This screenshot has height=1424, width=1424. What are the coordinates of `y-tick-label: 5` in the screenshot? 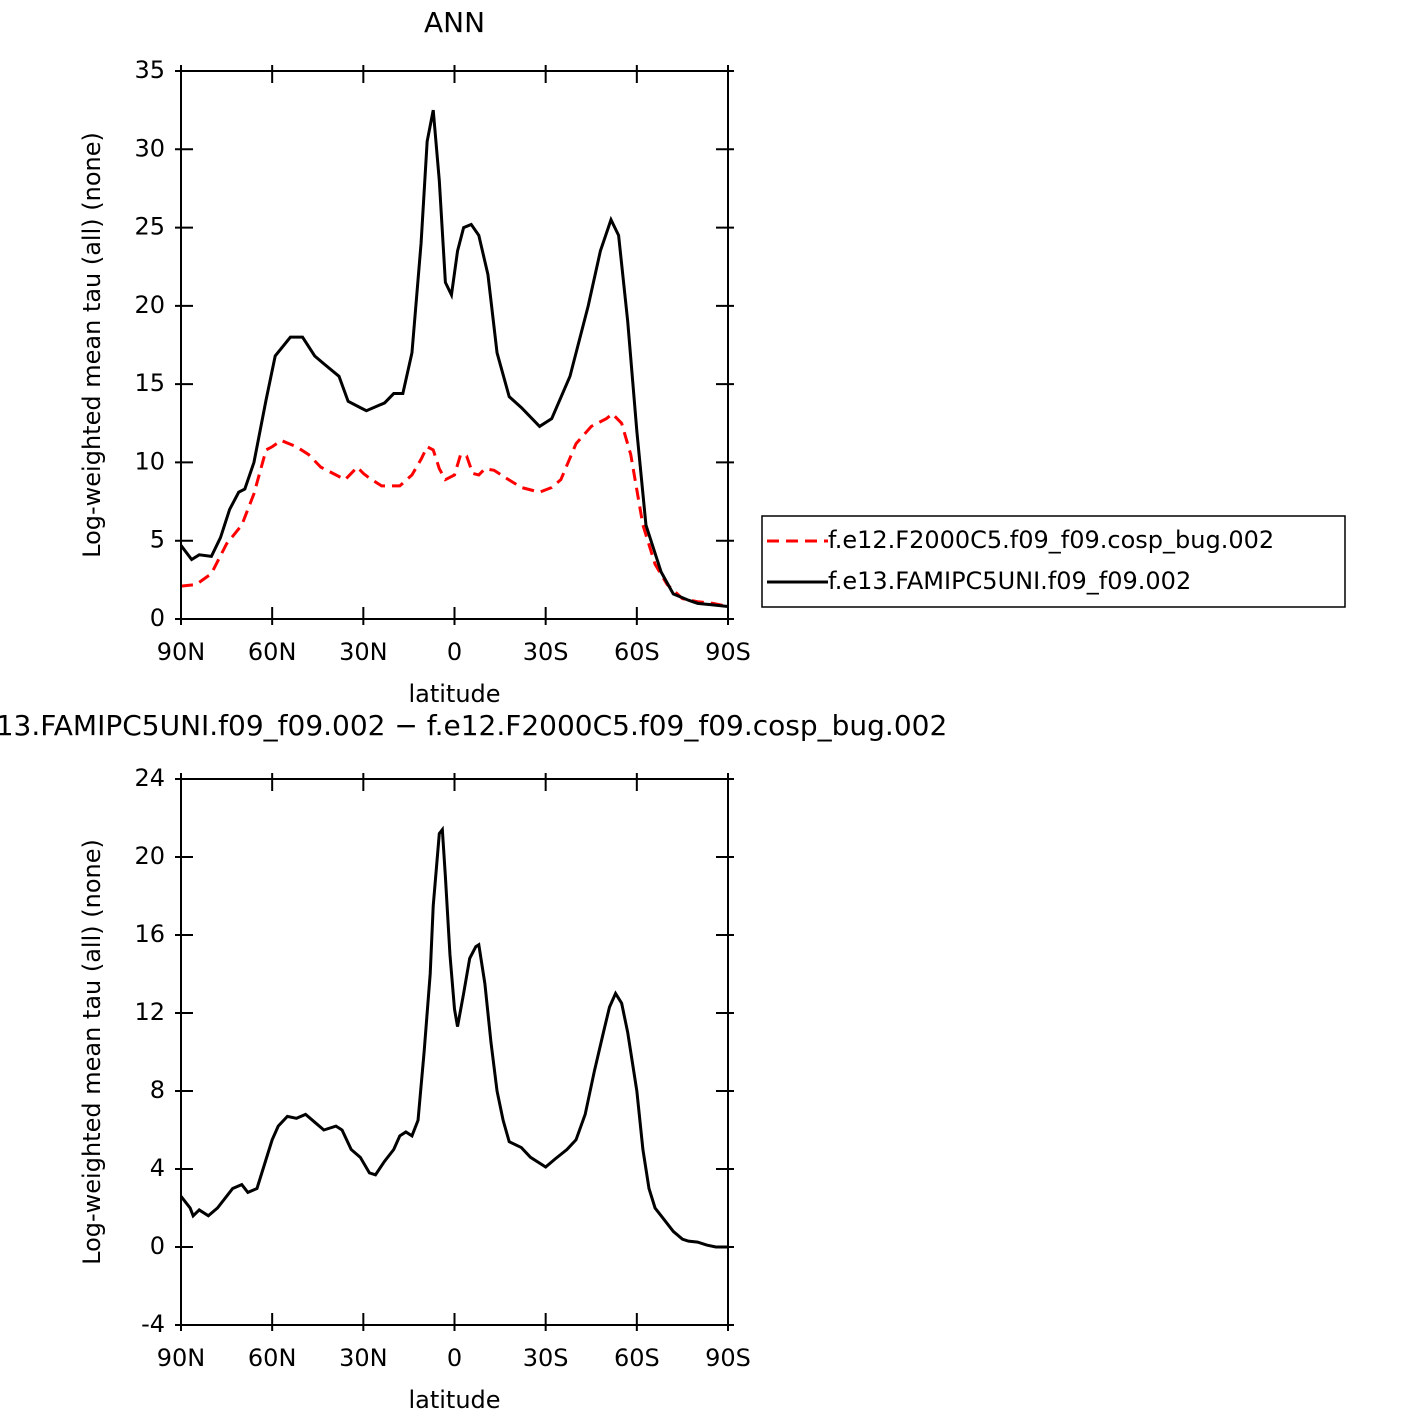 It's located at (157, 540).